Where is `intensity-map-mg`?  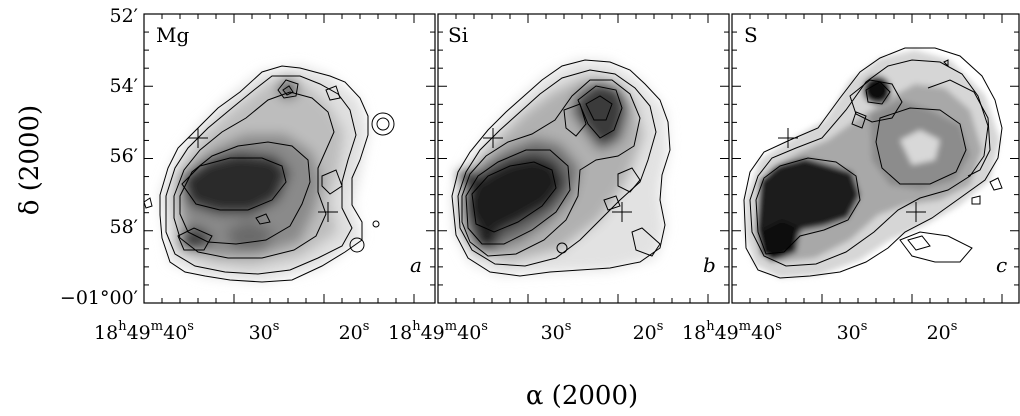
intensity-map-mg is located at coordinates (264, 174).